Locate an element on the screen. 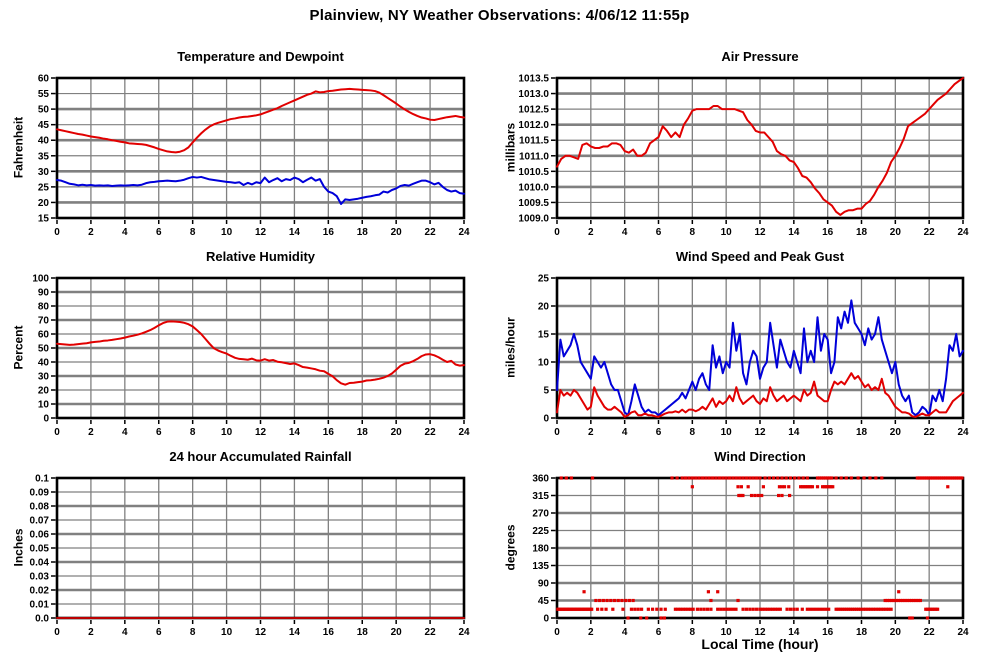 The image size is (999, 659). svg-text: 70 is located at coordinates (44, 321).